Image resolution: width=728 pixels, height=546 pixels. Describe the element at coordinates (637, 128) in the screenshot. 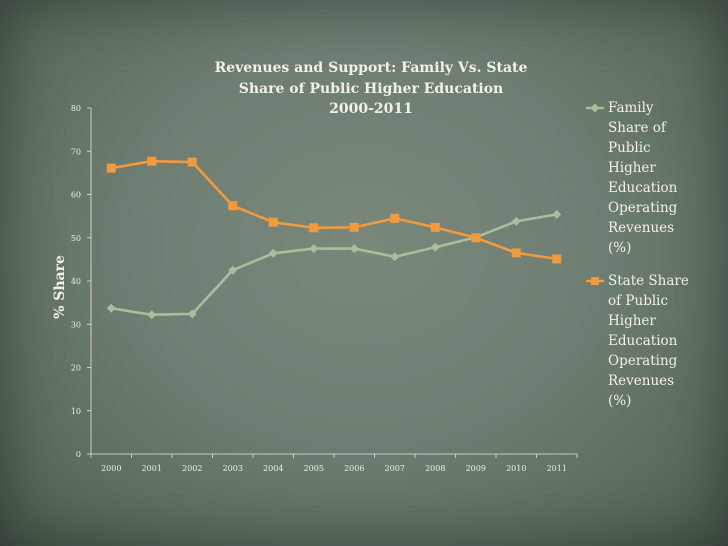

I see `legend-label-line: Share of` at that location.